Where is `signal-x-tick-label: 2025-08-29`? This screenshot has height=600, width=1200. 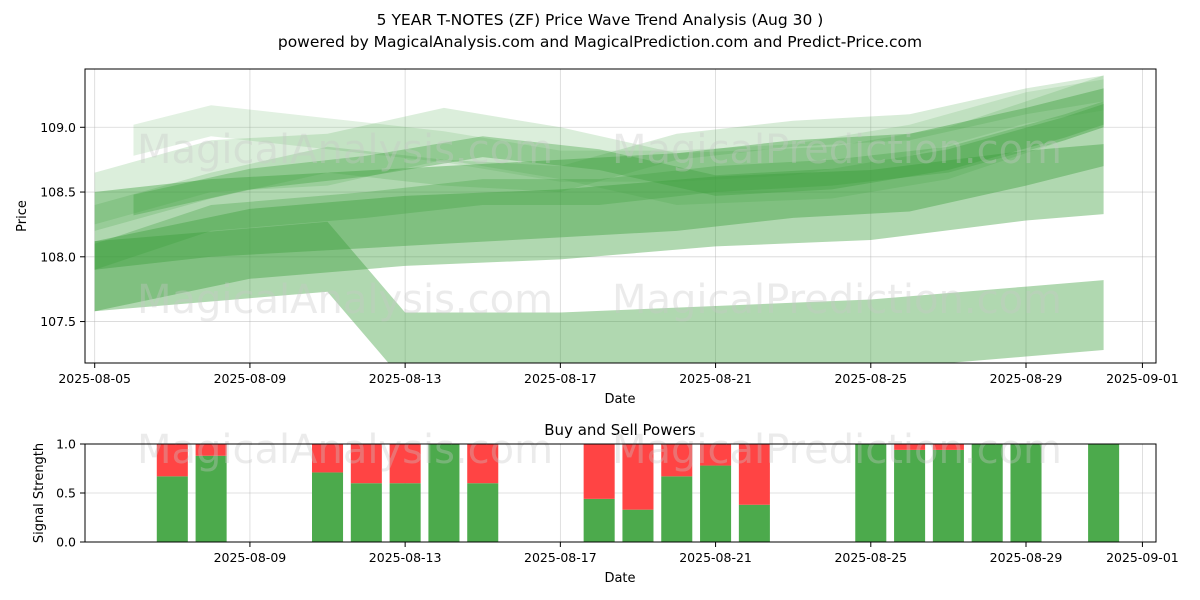 signal-x-tick-label: 2025-08-29 is located at coordinates (1026, 557).